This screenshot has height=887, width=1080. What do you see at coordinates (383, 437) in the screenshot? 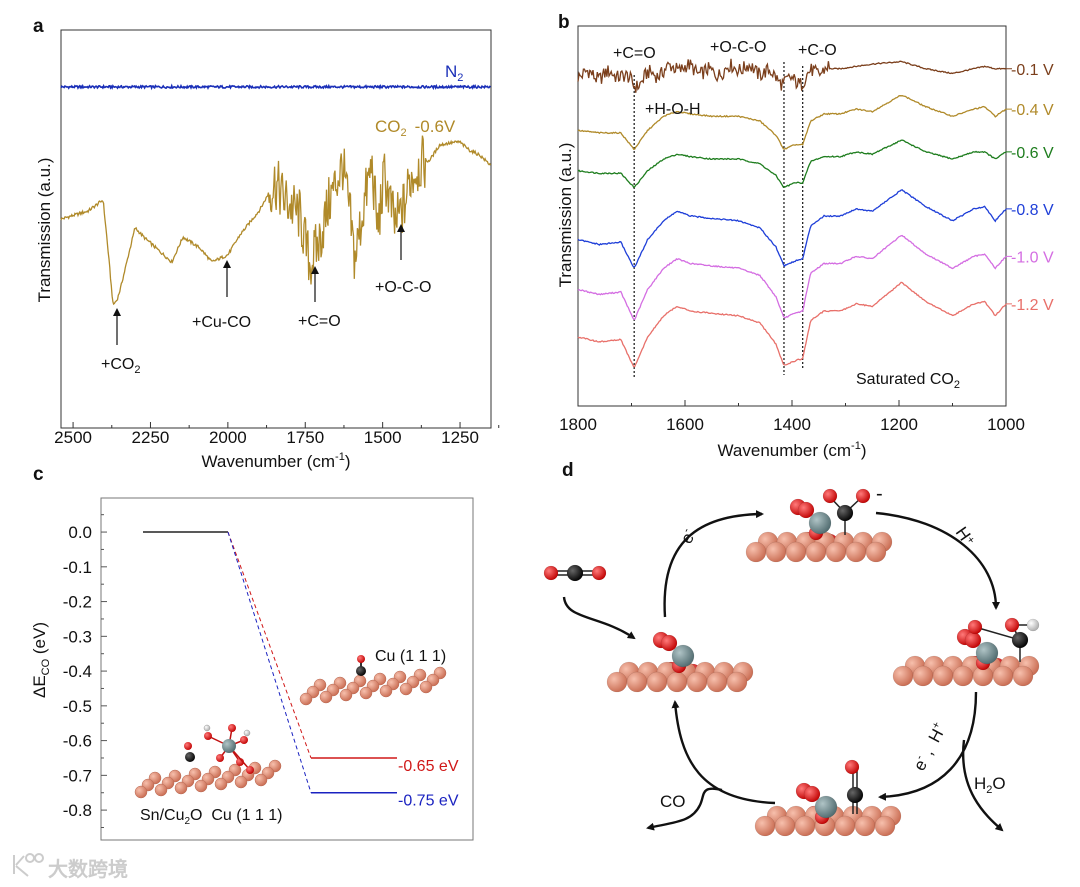
I see `x-tick-label: 1500` at bounding box center [383, 437].